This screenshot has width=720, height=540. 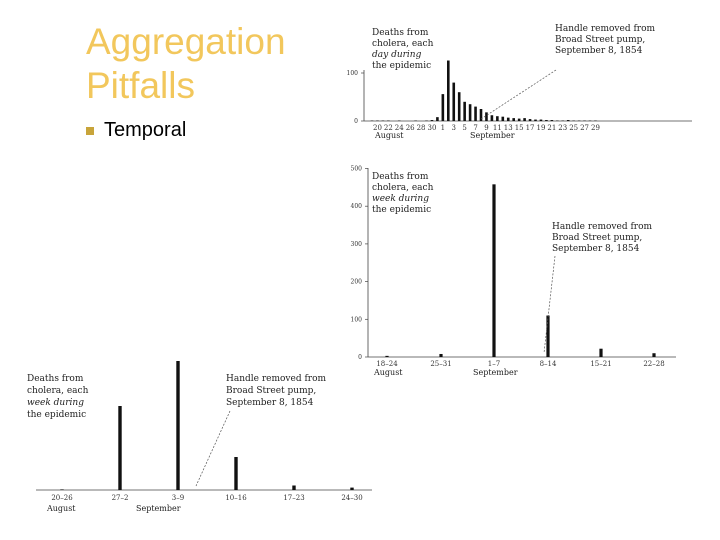 What do you see at coordinates (495, 372) in the screenshot?
I see `weekly-month-september: September` at bounding box center [495, 372].